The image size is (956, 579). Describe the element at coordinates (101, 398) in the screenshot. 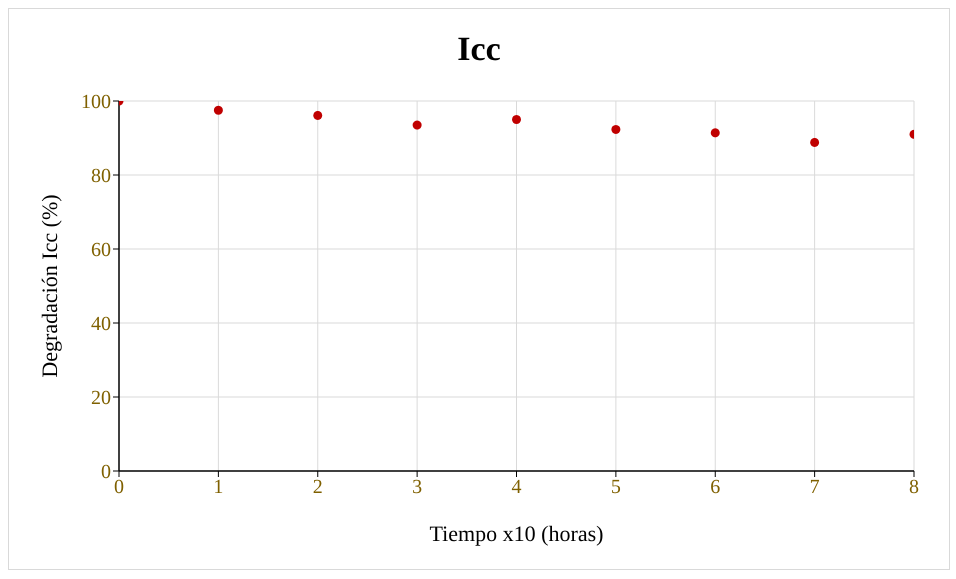

I see `y-tick-label: 20` at that location.